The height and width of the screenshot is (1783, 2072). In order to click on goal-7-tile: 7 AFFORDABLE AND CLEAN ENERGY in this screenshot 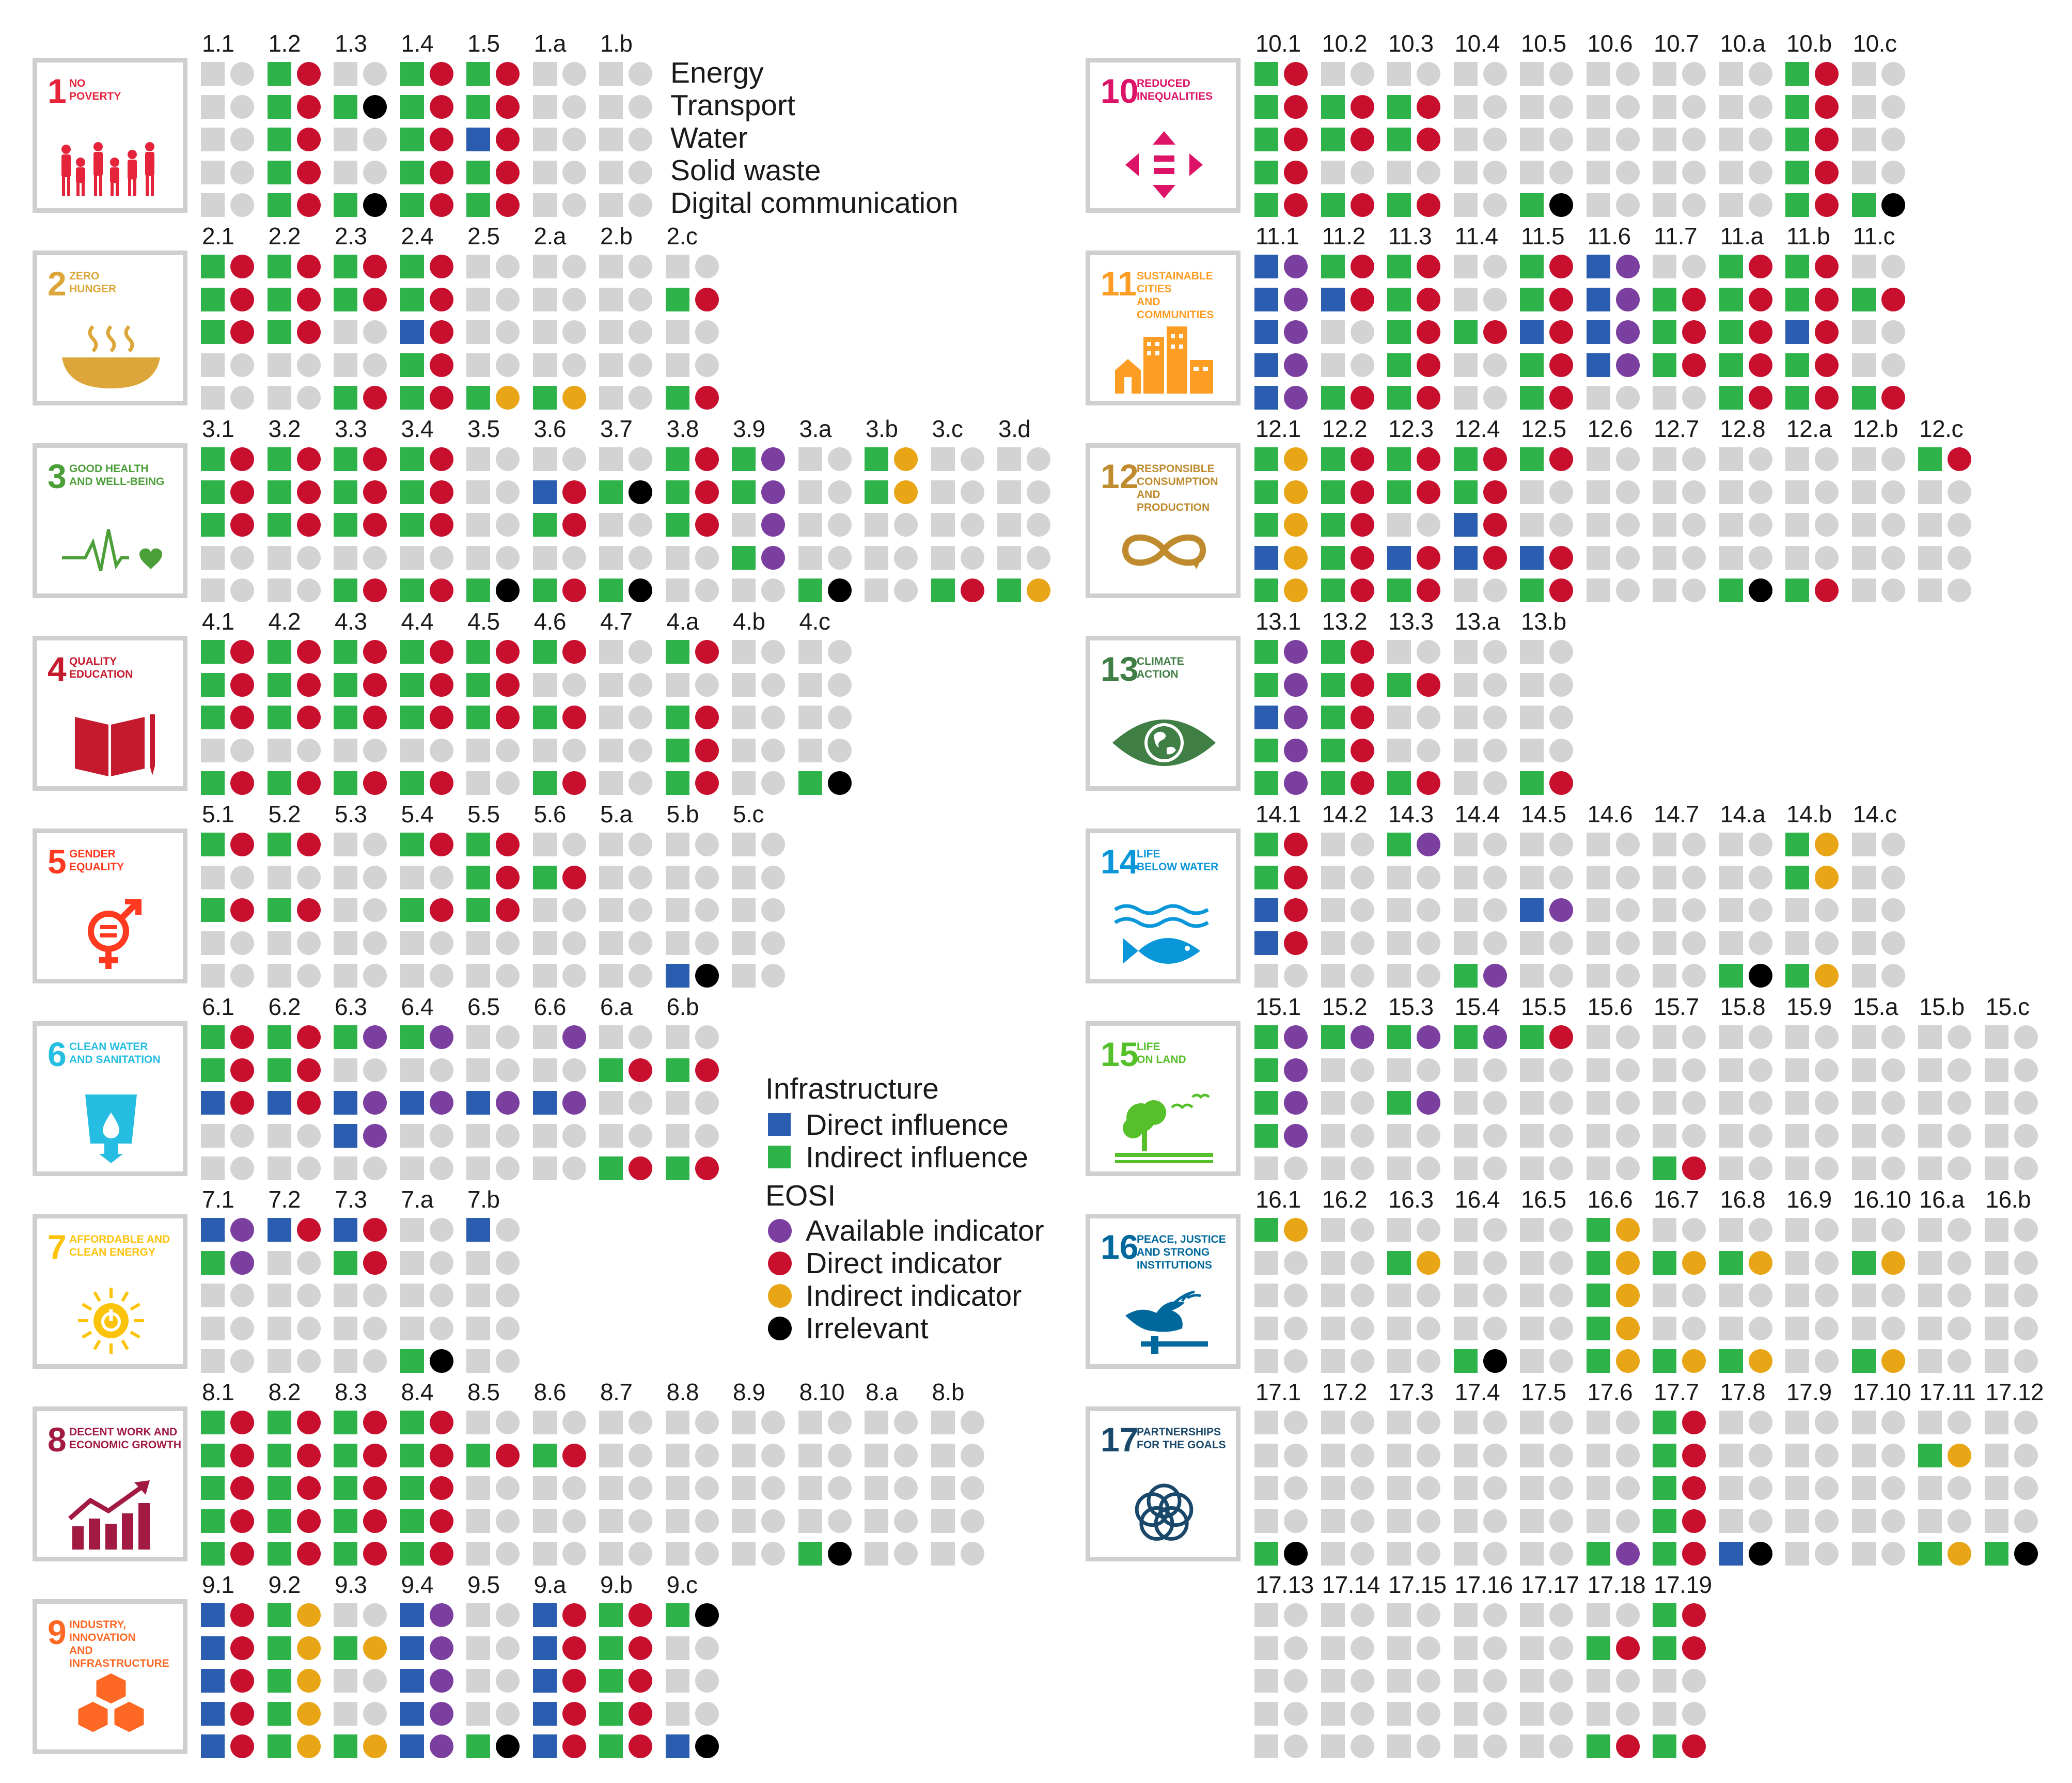, I will do `click(110, 1291)`.